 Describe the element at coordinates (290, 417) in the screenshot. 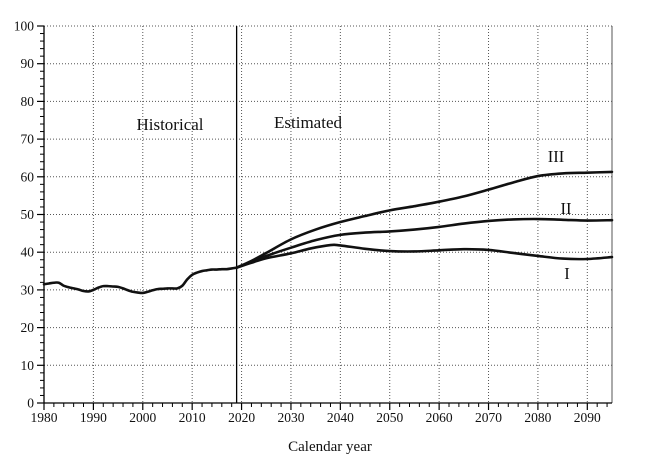

I see `x-tick-label-2030: 2030` at that location.